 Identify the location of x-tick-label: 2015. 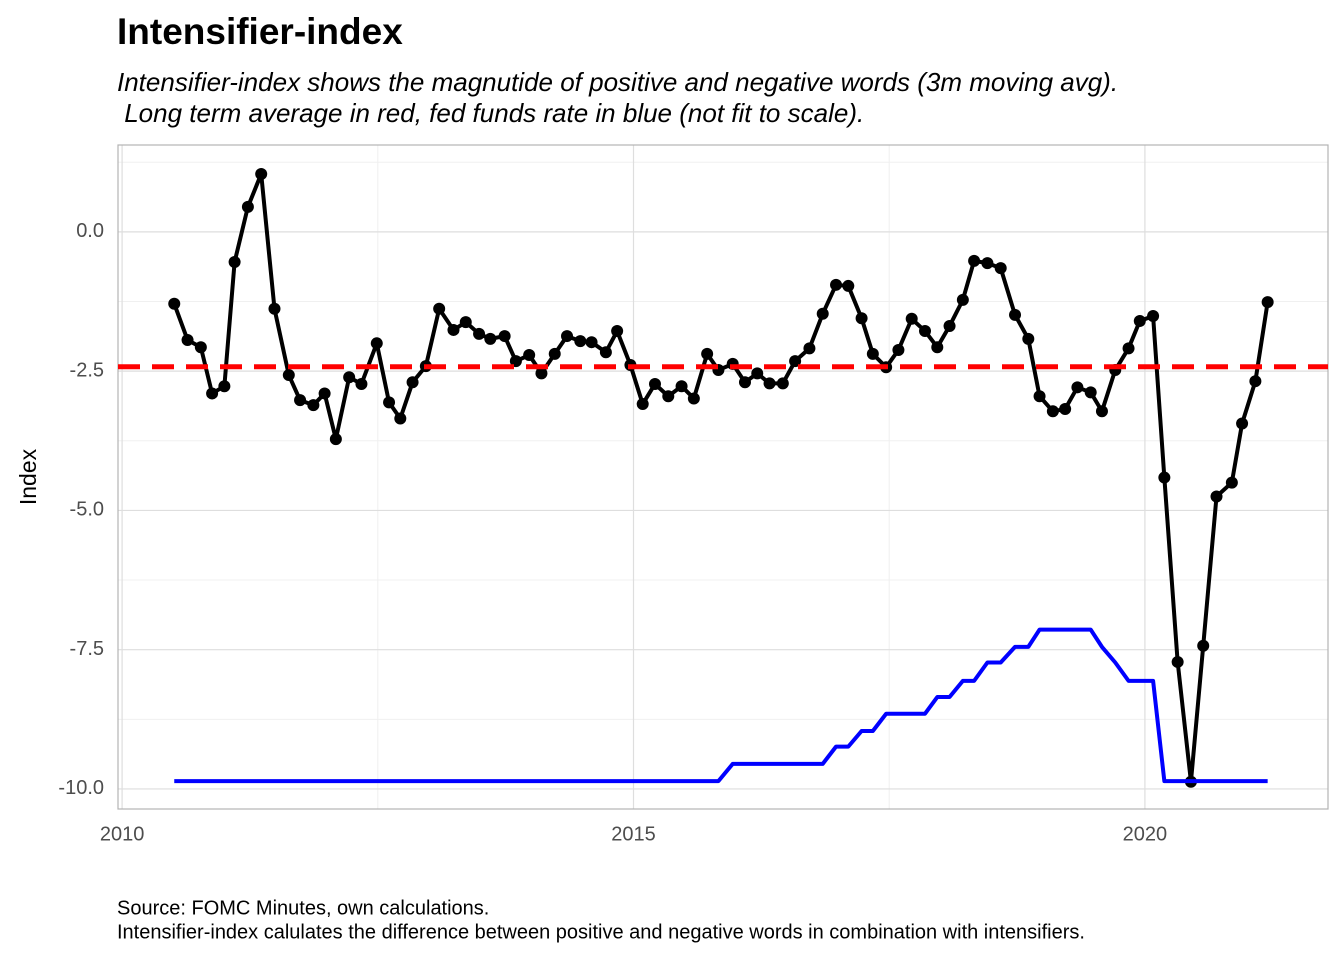
(633, 834).